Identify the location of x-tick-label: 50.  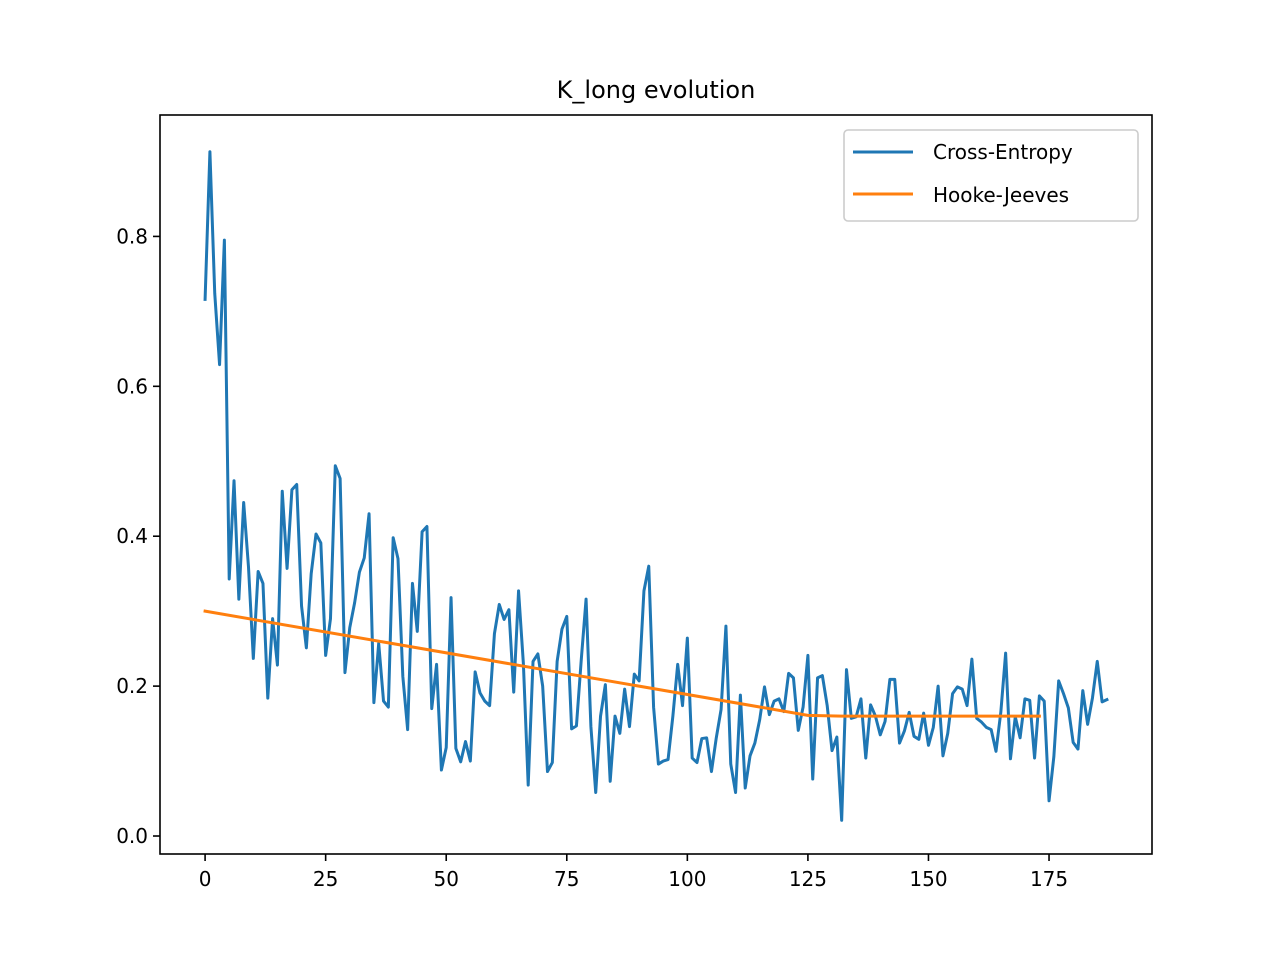
(445, 879).